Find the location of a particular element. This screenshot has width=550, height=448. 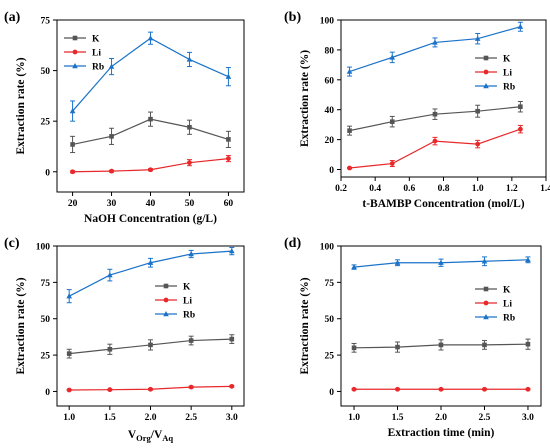

panel-tag: (c) is located at coordinates (12, 243).